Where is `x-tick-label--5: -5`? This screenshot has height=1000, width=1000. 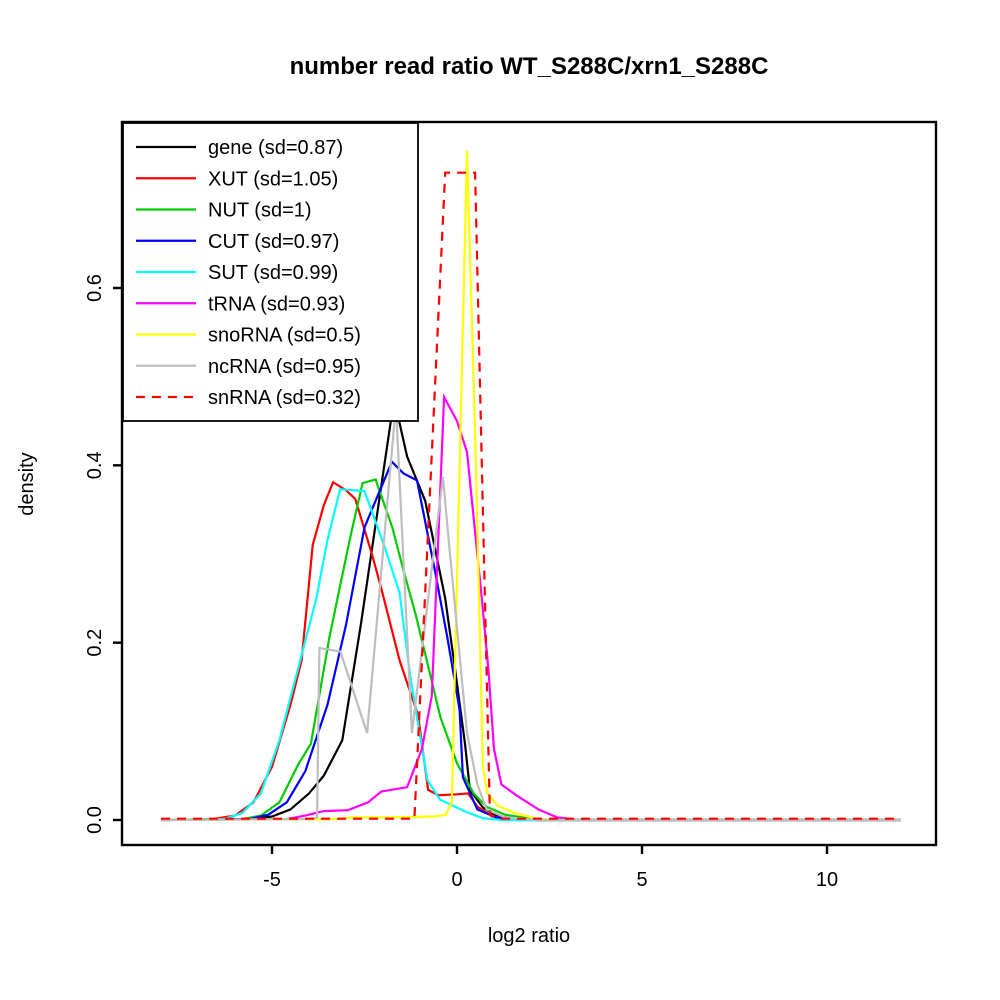 x-tick-label--5: -5 is located at coordinates (272, 880).